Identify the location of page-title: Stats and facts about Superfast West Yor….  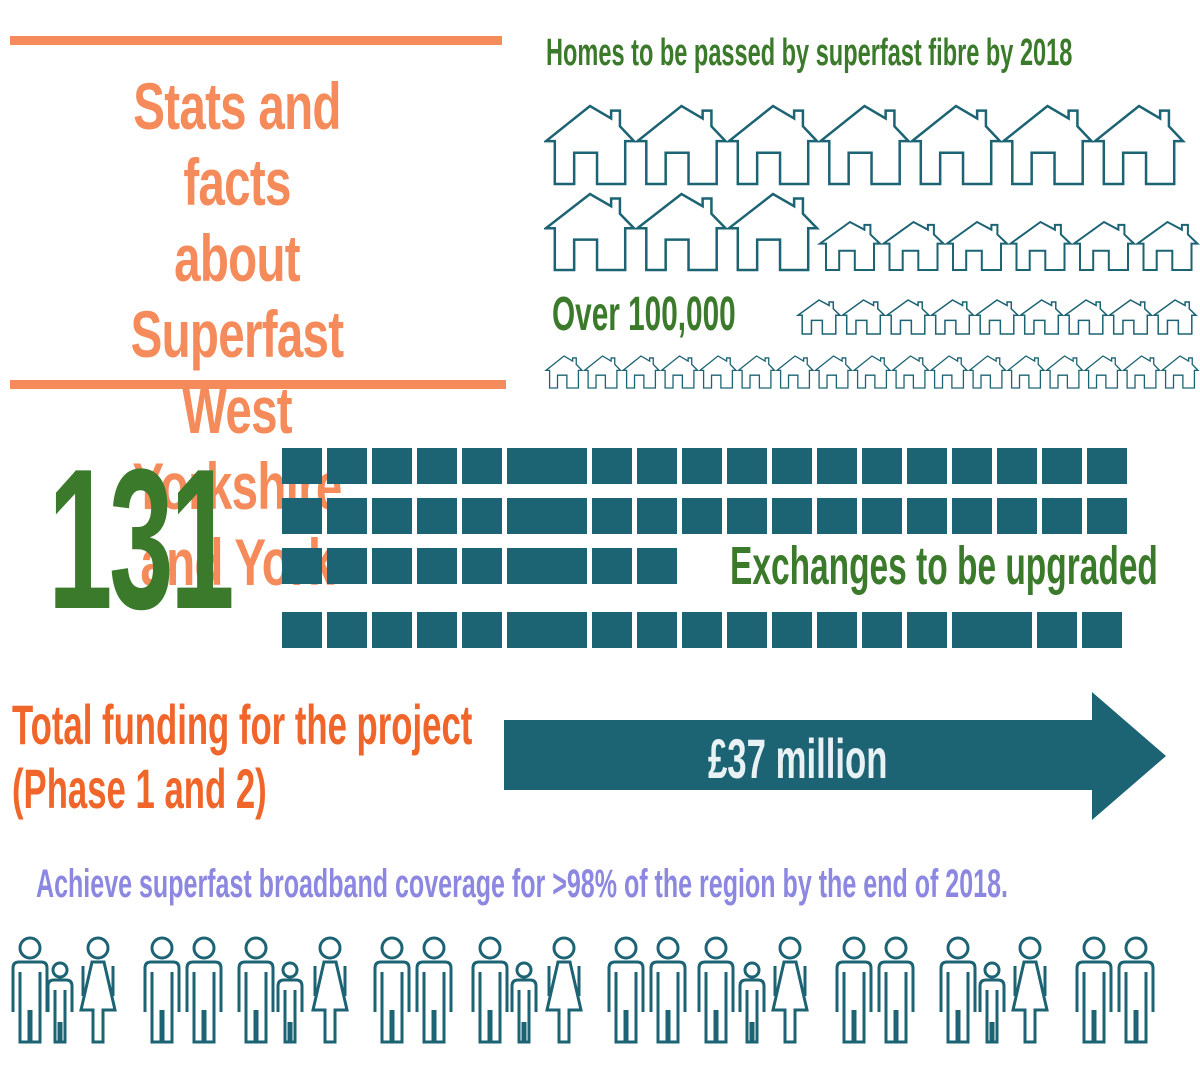
(237, 334).